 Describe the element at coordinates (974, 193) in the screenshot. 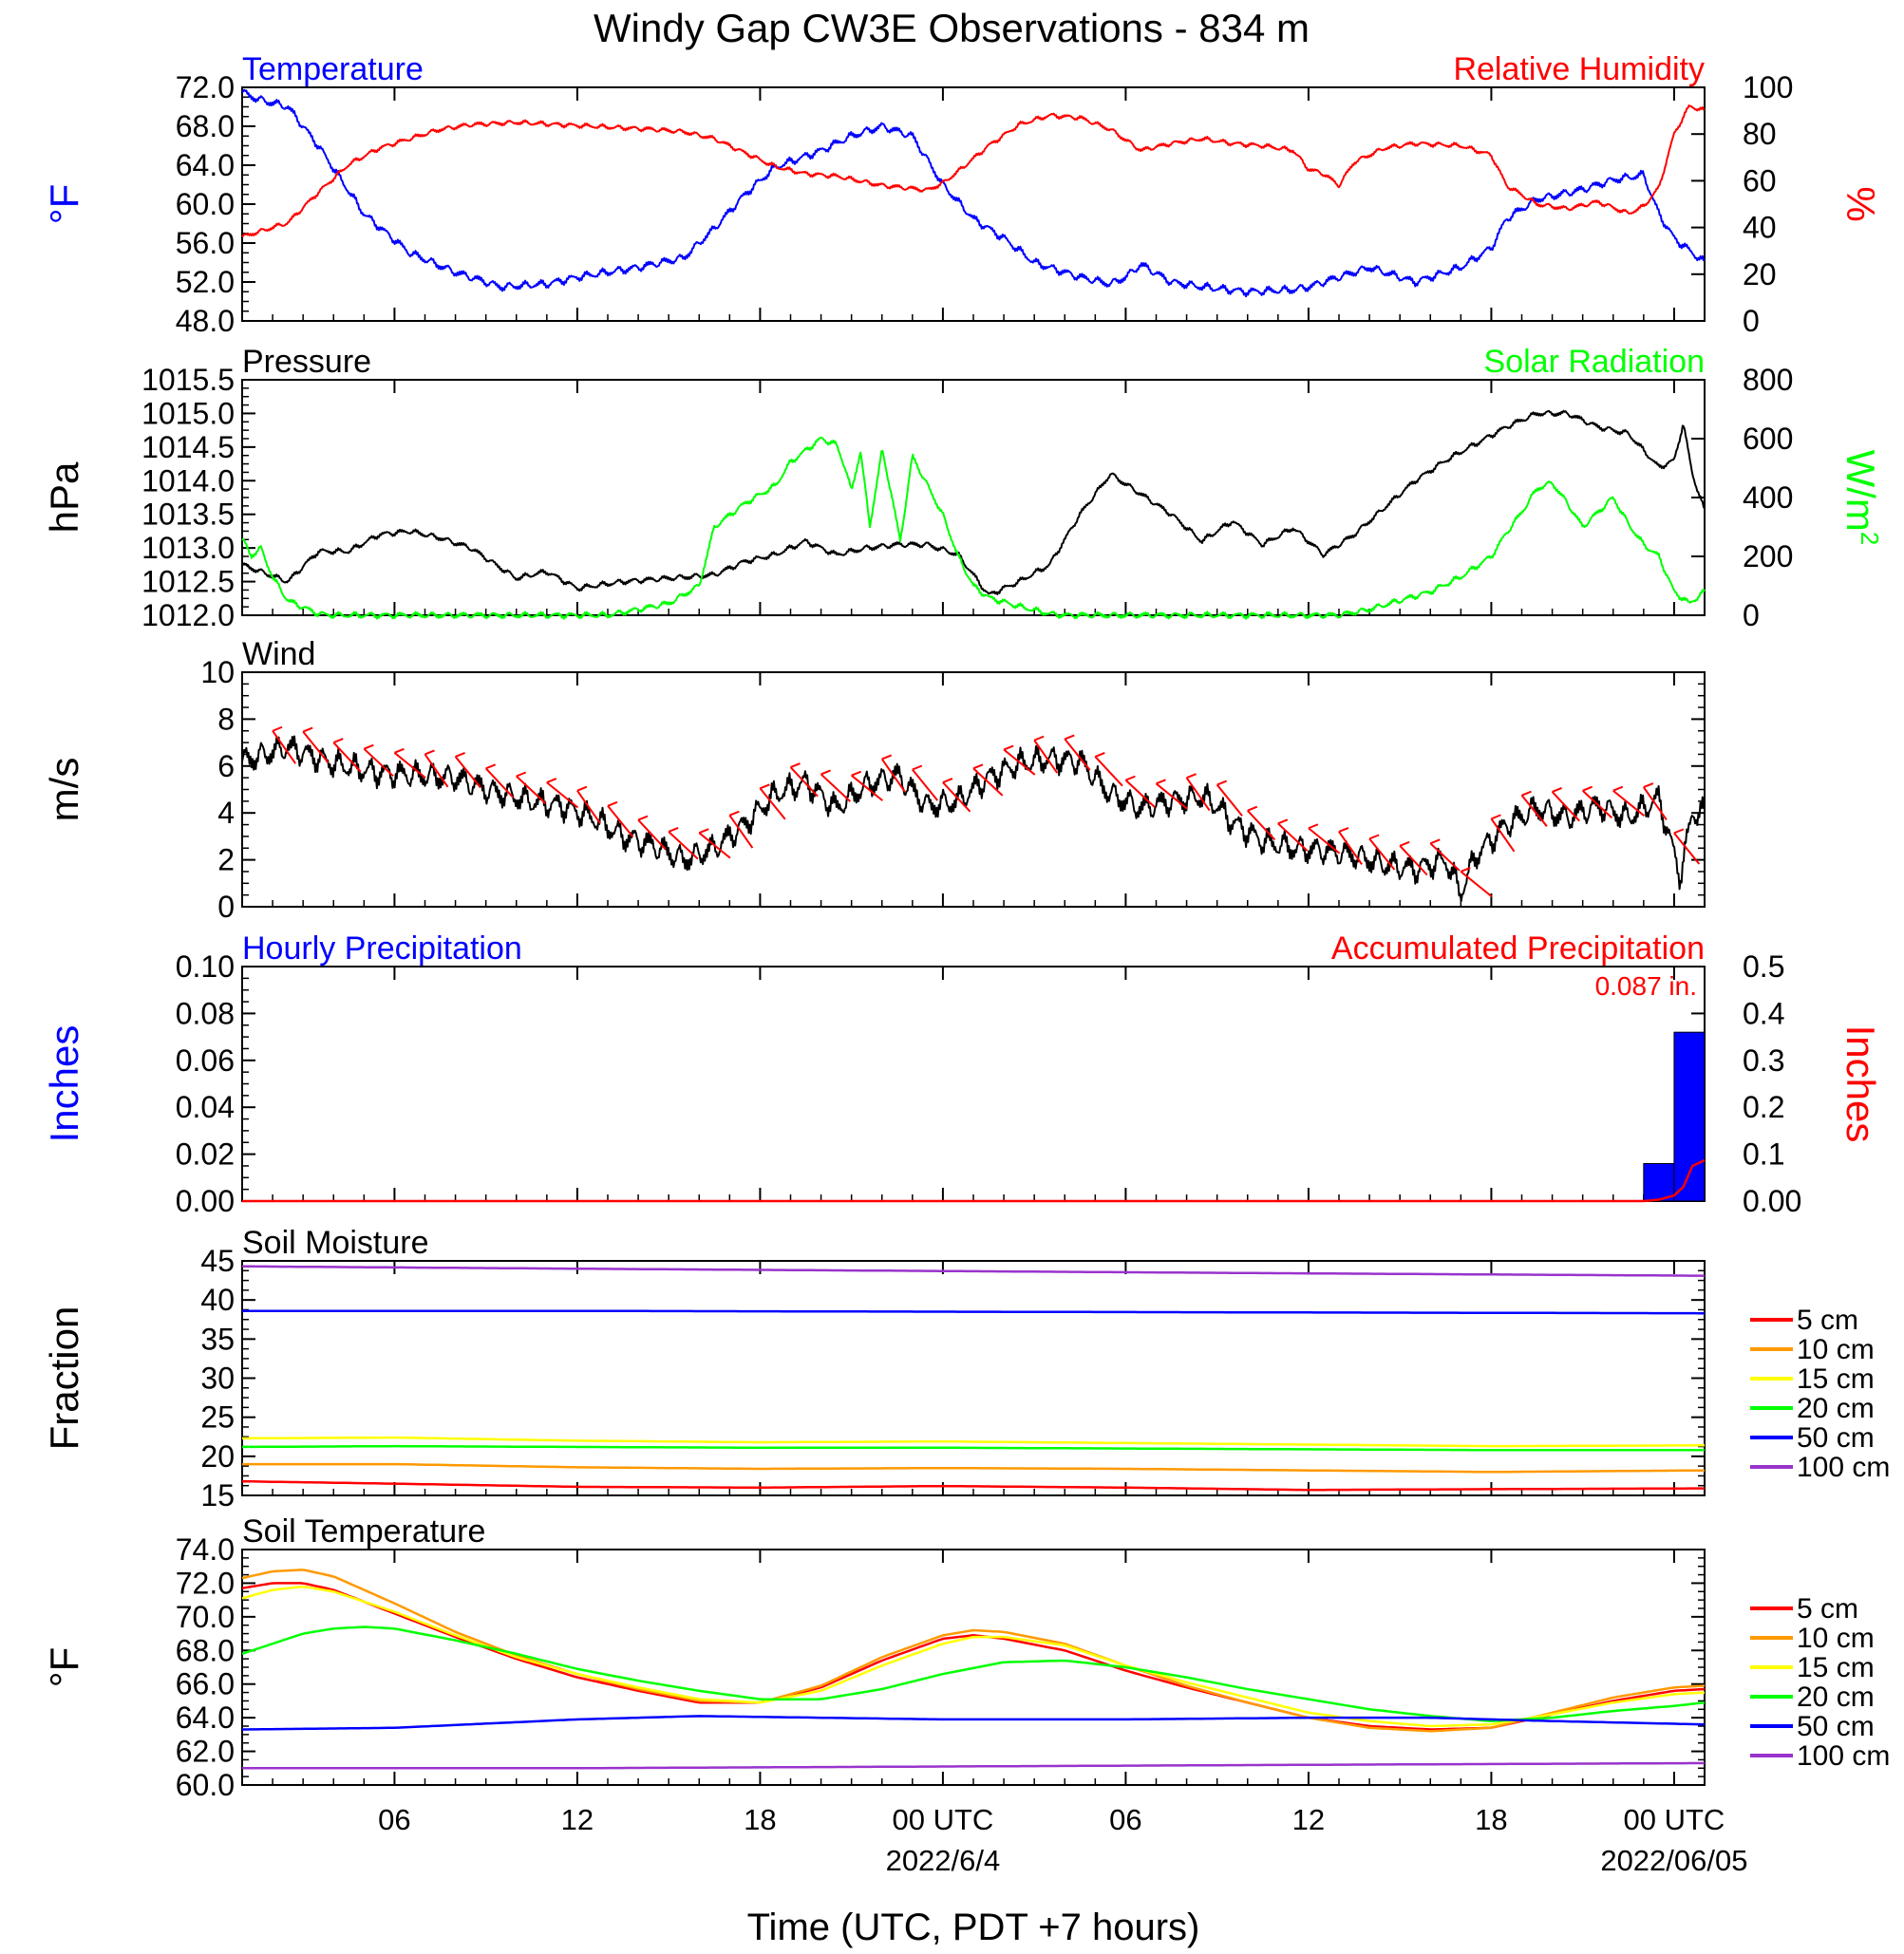

I see `series-temperature` at that location.